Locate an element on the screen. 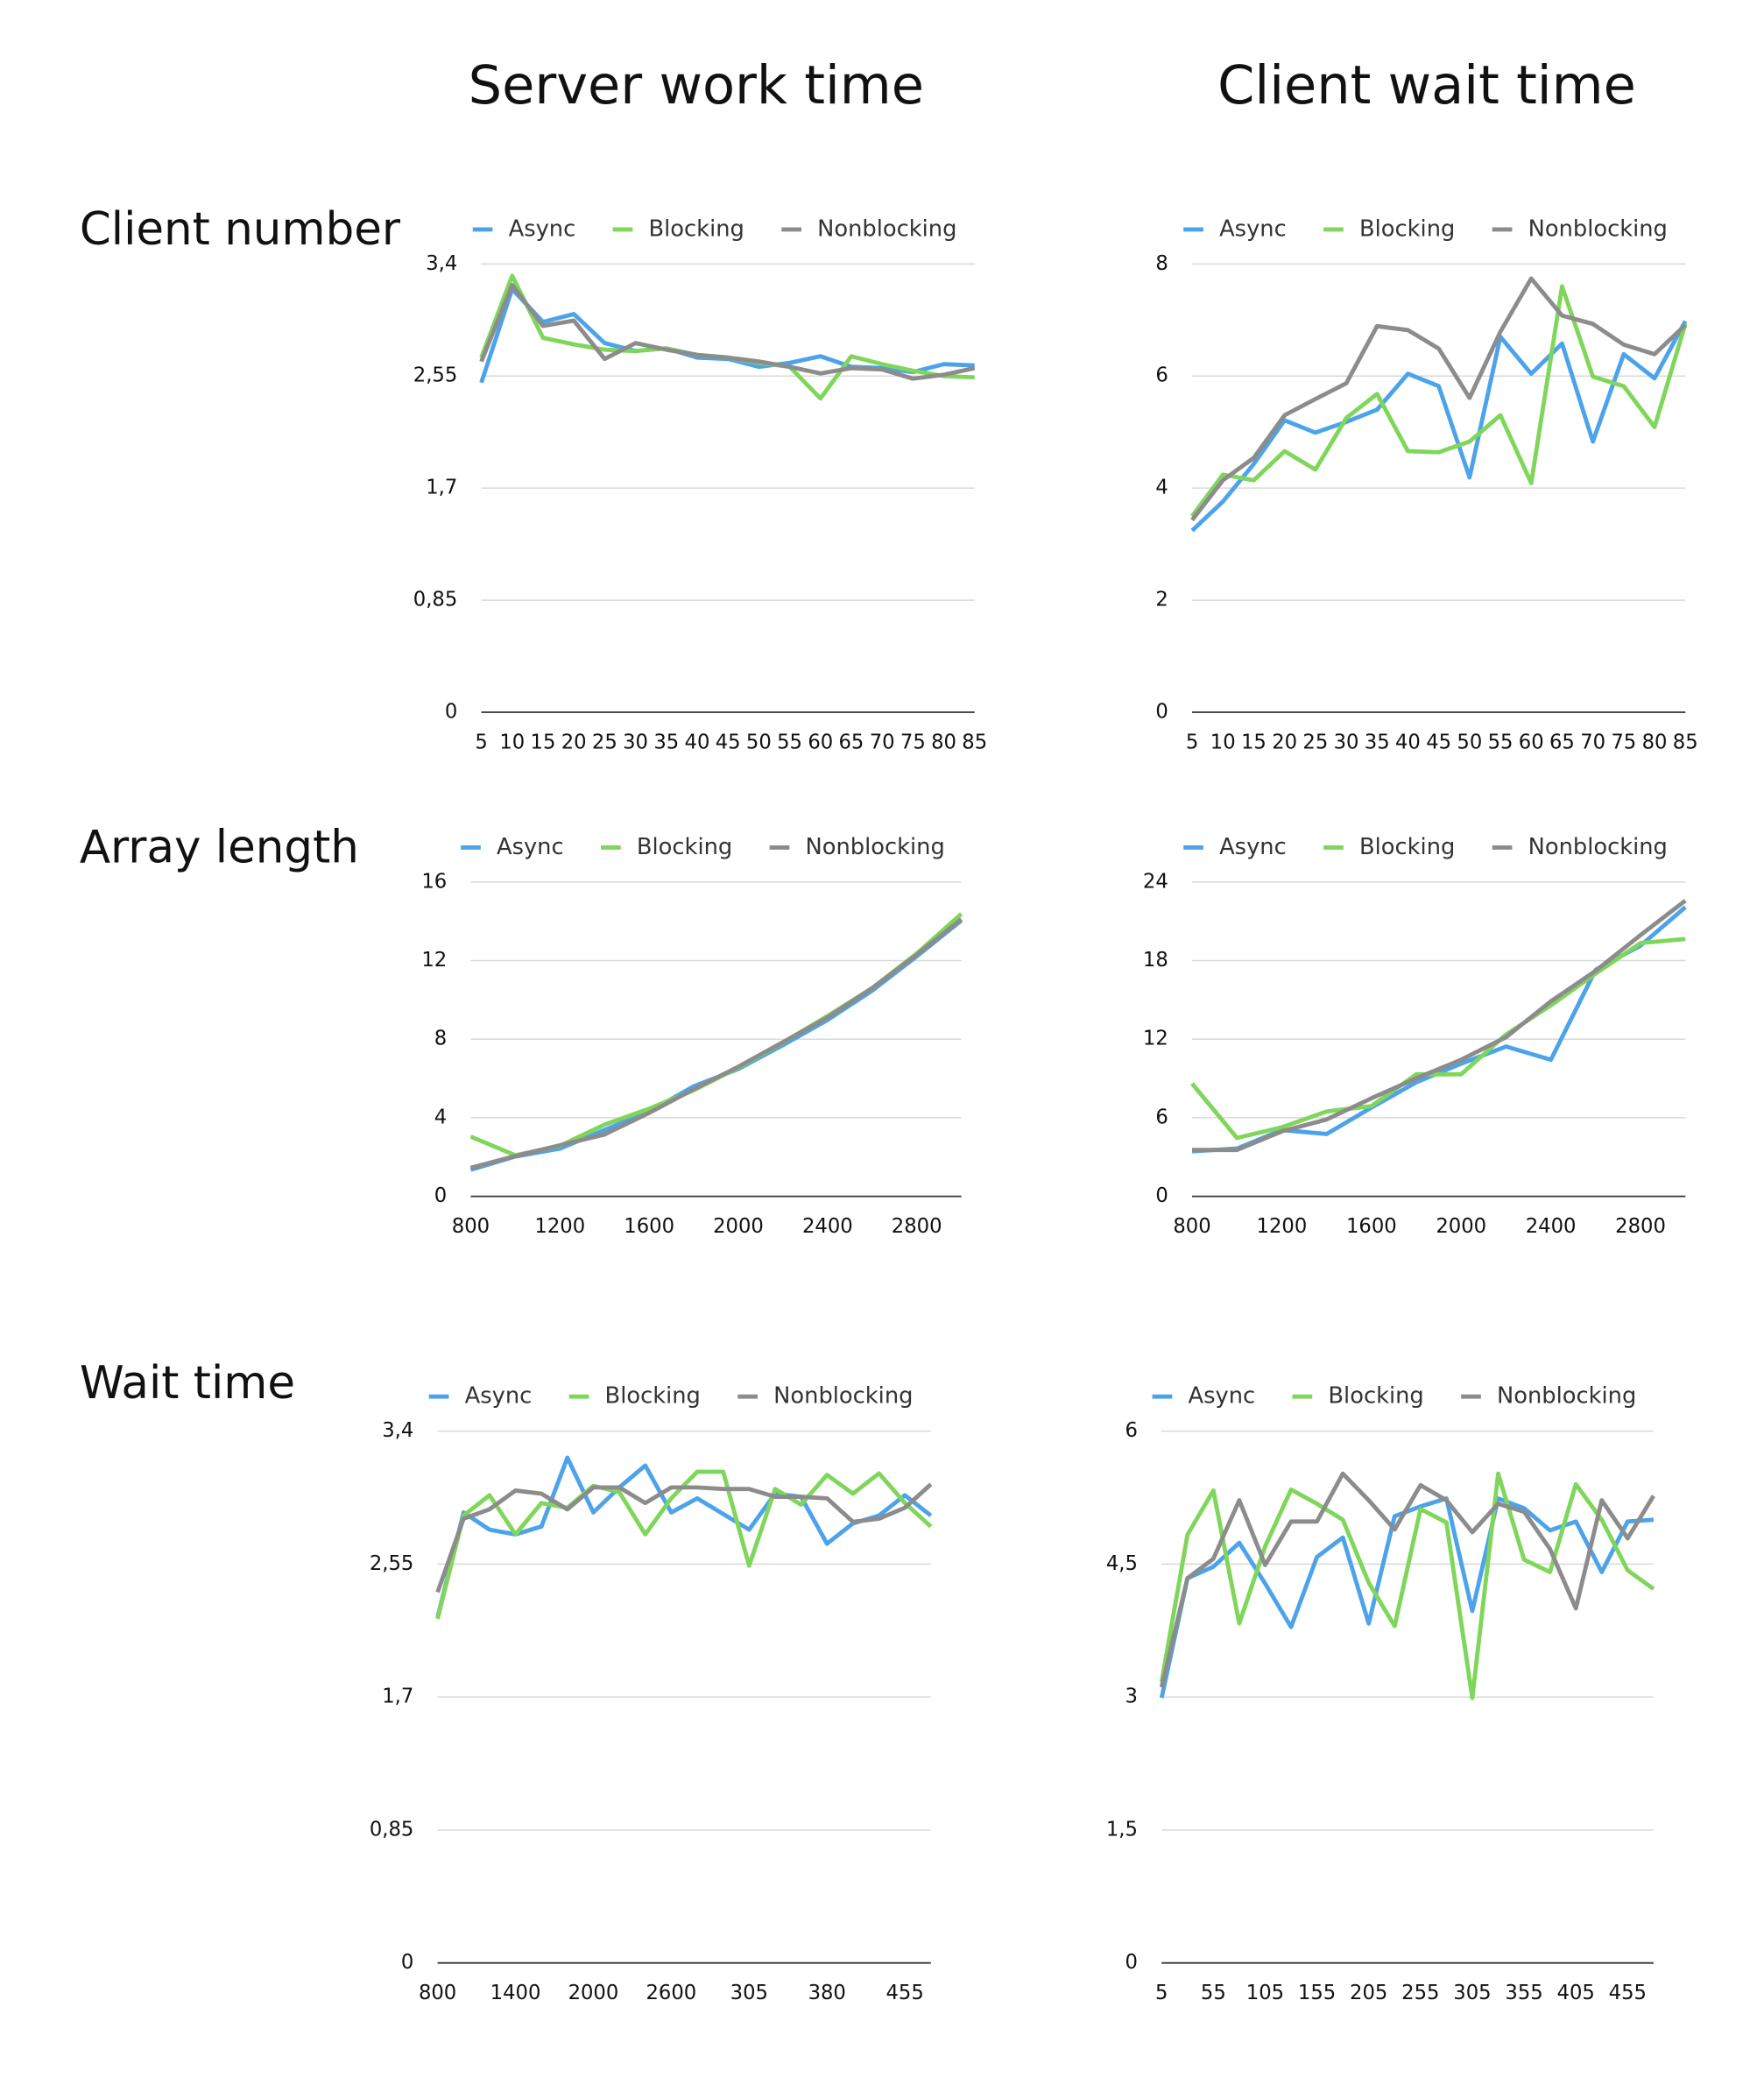  column-title: Client wait time is located at coordinates (1426, 86).